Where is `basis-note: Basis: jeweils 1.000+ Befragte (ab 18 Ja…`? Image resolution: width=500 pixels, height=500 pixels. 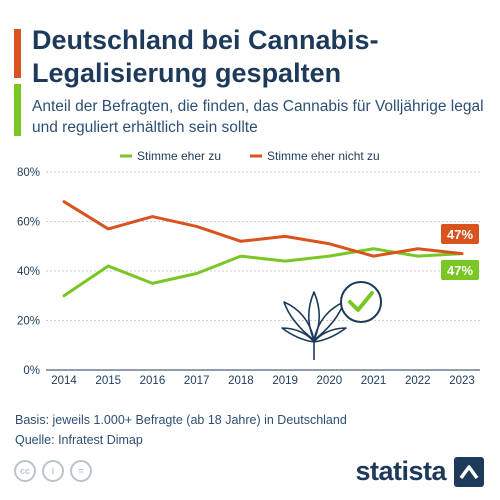 basis-note: Basis: jeweils 1.000+ Befragte (ab 18 Ja… is located at coordinates (181, 420).